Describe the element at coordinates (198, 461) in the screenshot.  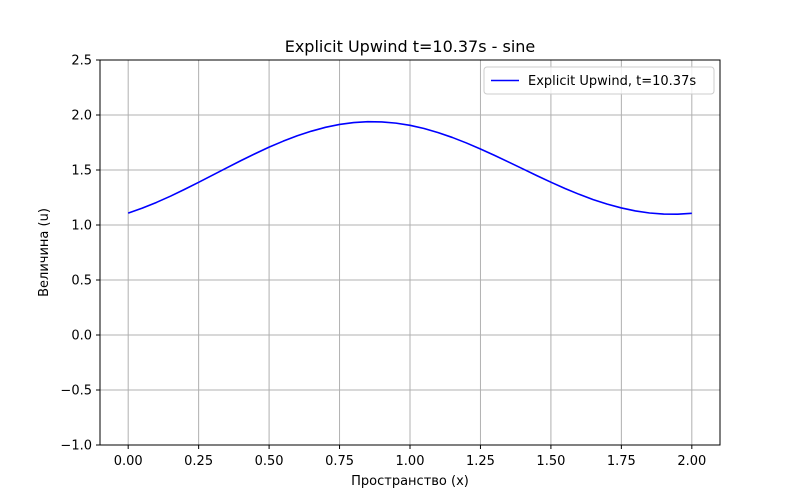
I see `x-tick-label: 0.25` at that location.